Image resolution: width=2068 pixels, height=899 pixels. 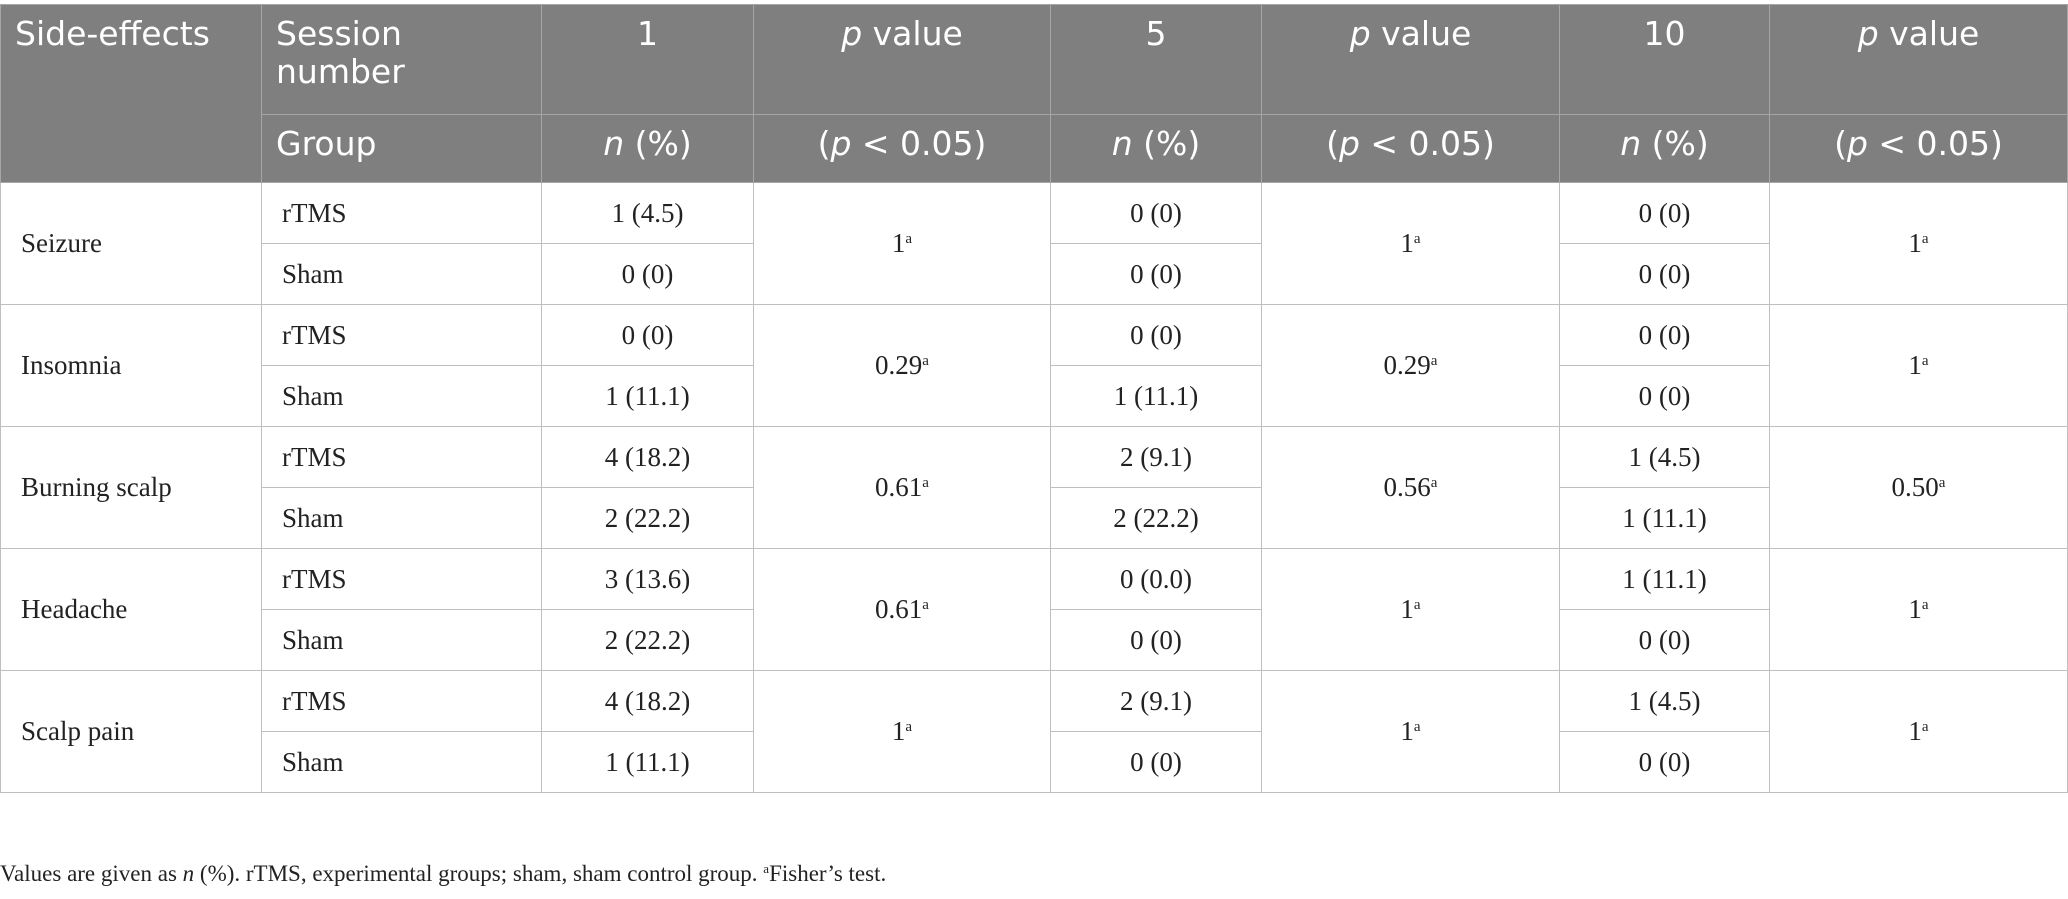 I want to click on p-value-cell: 0.50a, so click(x=1918, y=487).